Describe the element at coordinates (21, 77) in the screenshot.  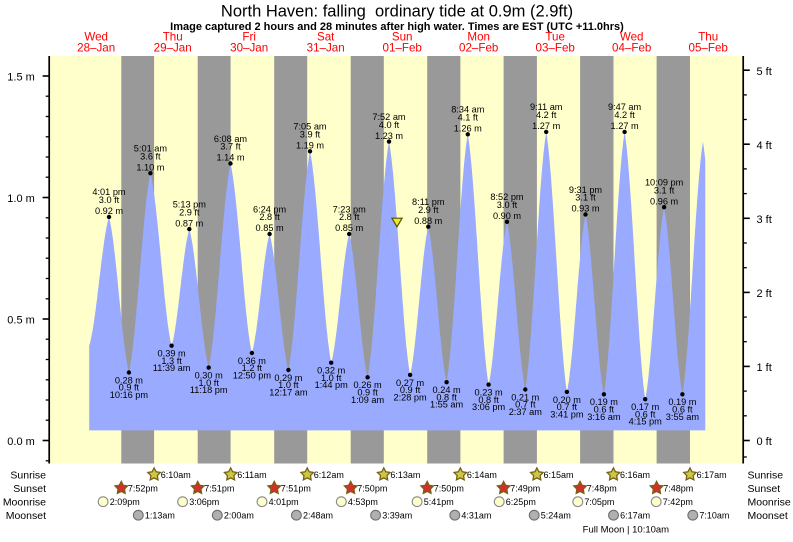
I see `svg-text: 1.5 m` at that location.